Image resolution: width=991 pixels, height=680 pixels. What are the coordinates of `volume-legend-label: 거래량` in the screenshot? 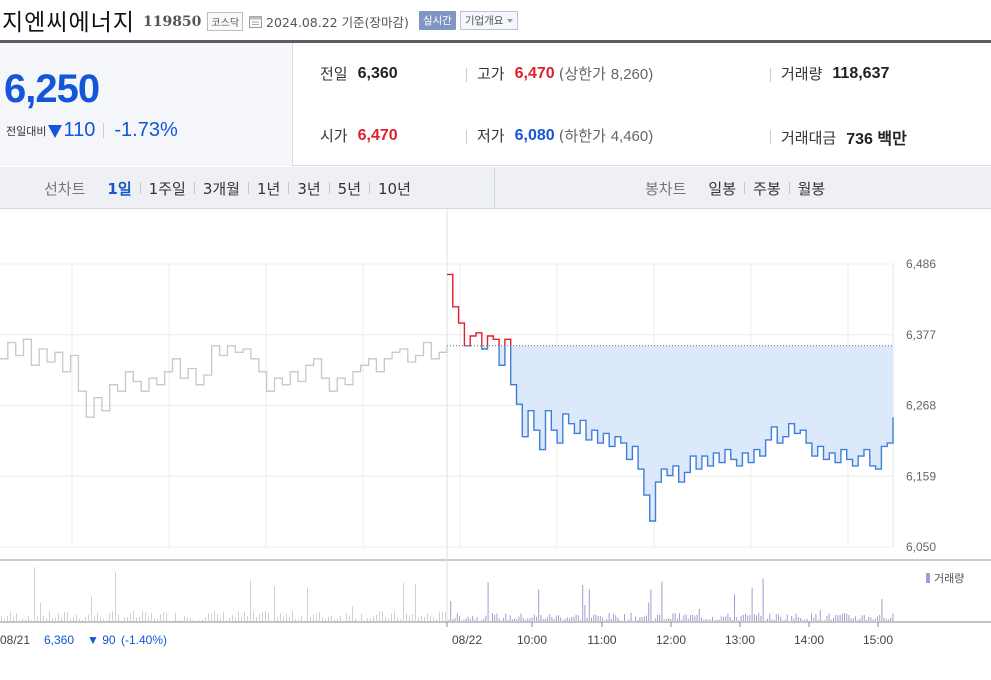 It's located at (949, 578).